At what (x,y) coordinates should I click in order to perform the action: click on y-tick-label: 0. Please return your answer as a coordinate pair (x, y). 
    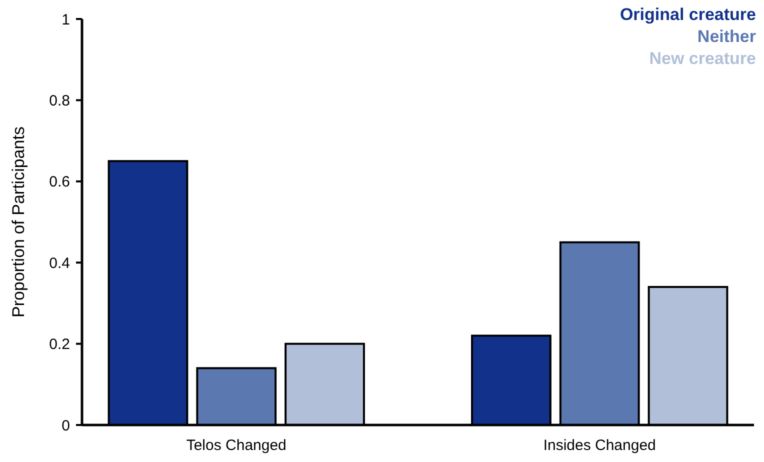
    Looking at the image, I should click on (66, 425).